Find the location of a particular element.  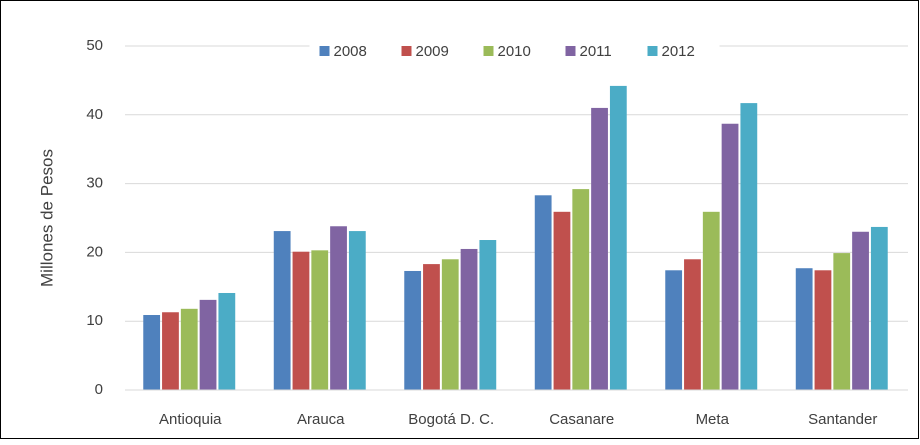

legend-label: 2012 is located at coordinates (678, 51).